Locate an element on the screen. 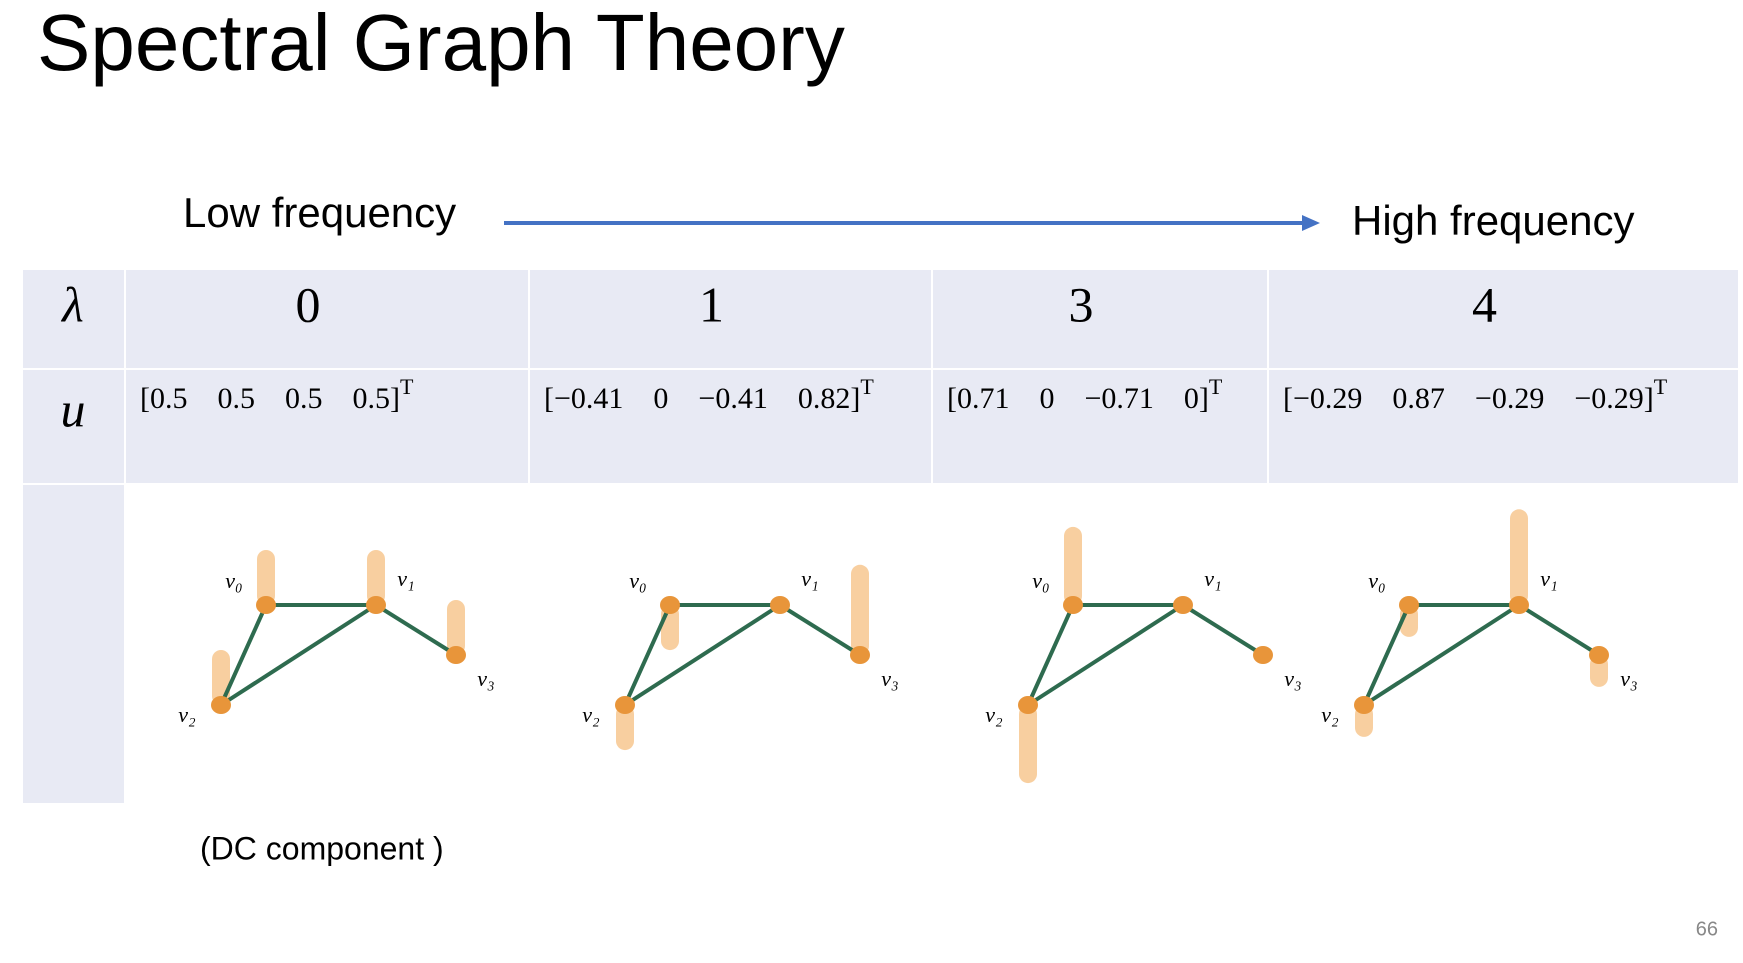 The height and width of the screenshot is (963, 1743). eigenvector: [−0.41 0 −0.41 0.82]T is located at coordinates (709, 394).